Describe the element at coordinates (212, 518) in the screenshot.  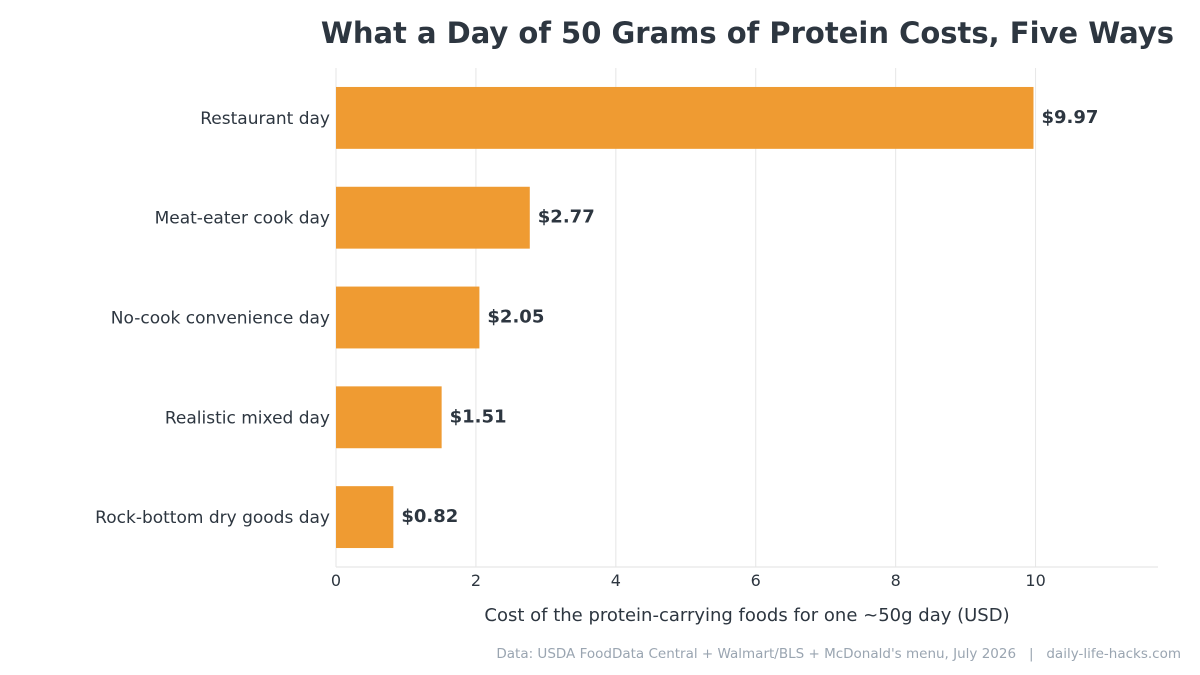
I see `category-label: Rock-bottom dry goods day` at that location.